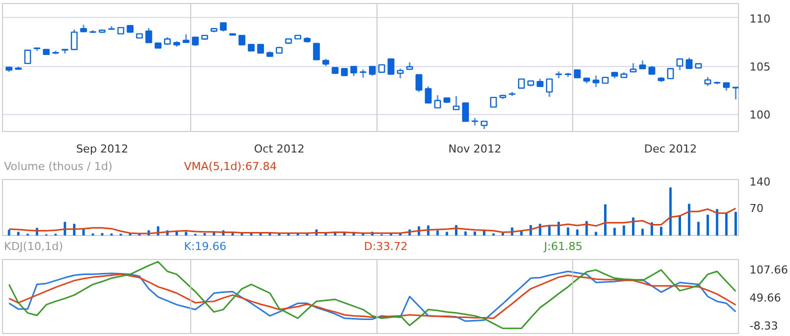 The height and width of the screenshot is (336, 790). Describe the element at coordinates (764, 326) in the screenshot. I see `y-tick-label: -8.33` at that location.